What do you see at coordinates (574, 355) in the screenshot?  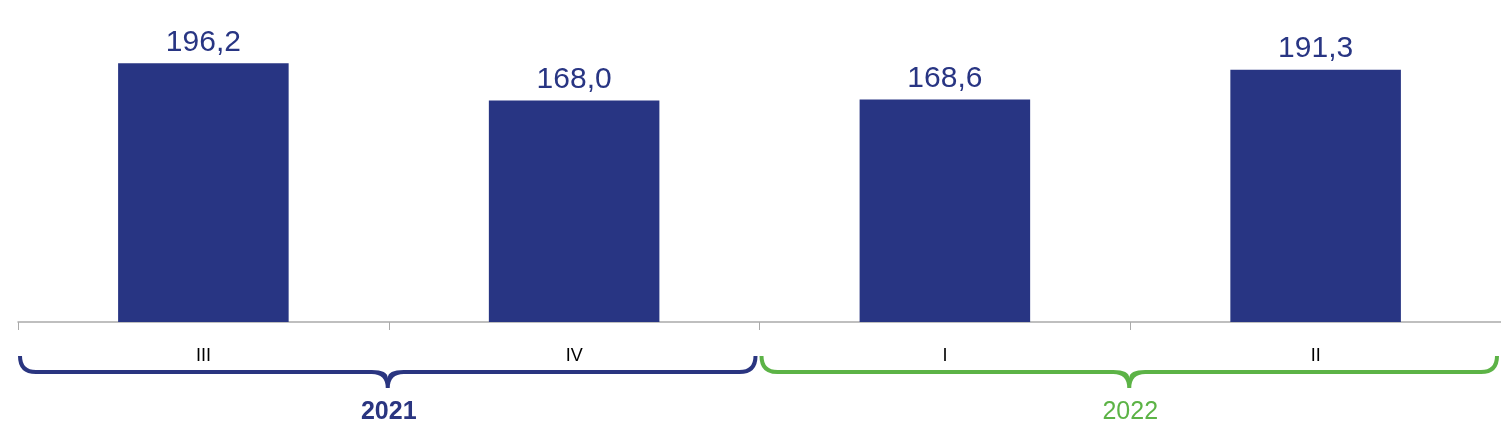 I see `x-tick-label: IV` at bounding box center [574, 355].